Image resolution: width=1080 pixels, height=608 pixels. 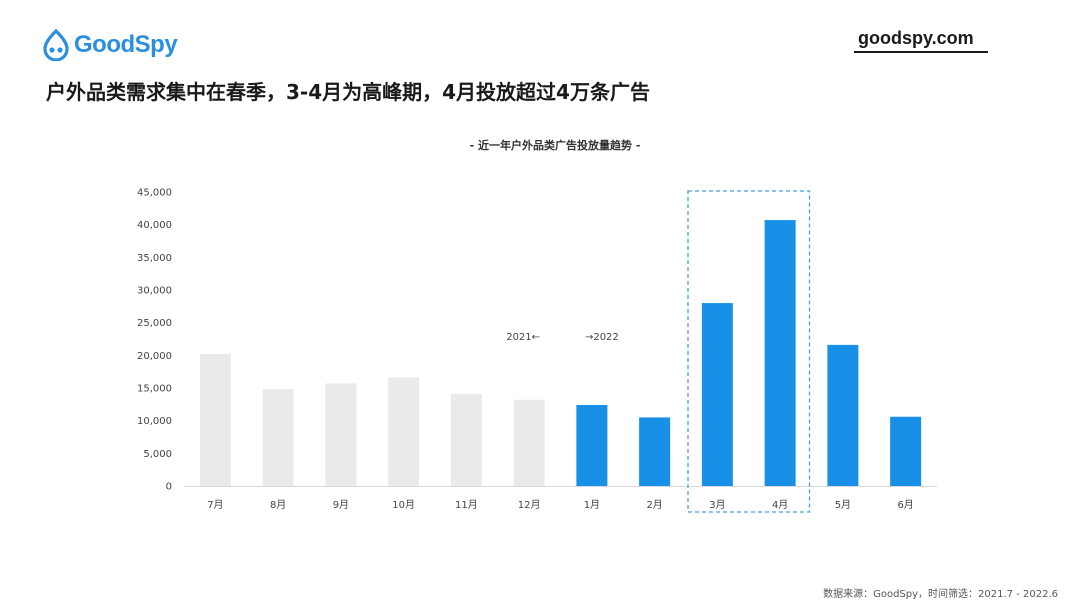 I want to click on highlight-box, so click(x=749, y=351).